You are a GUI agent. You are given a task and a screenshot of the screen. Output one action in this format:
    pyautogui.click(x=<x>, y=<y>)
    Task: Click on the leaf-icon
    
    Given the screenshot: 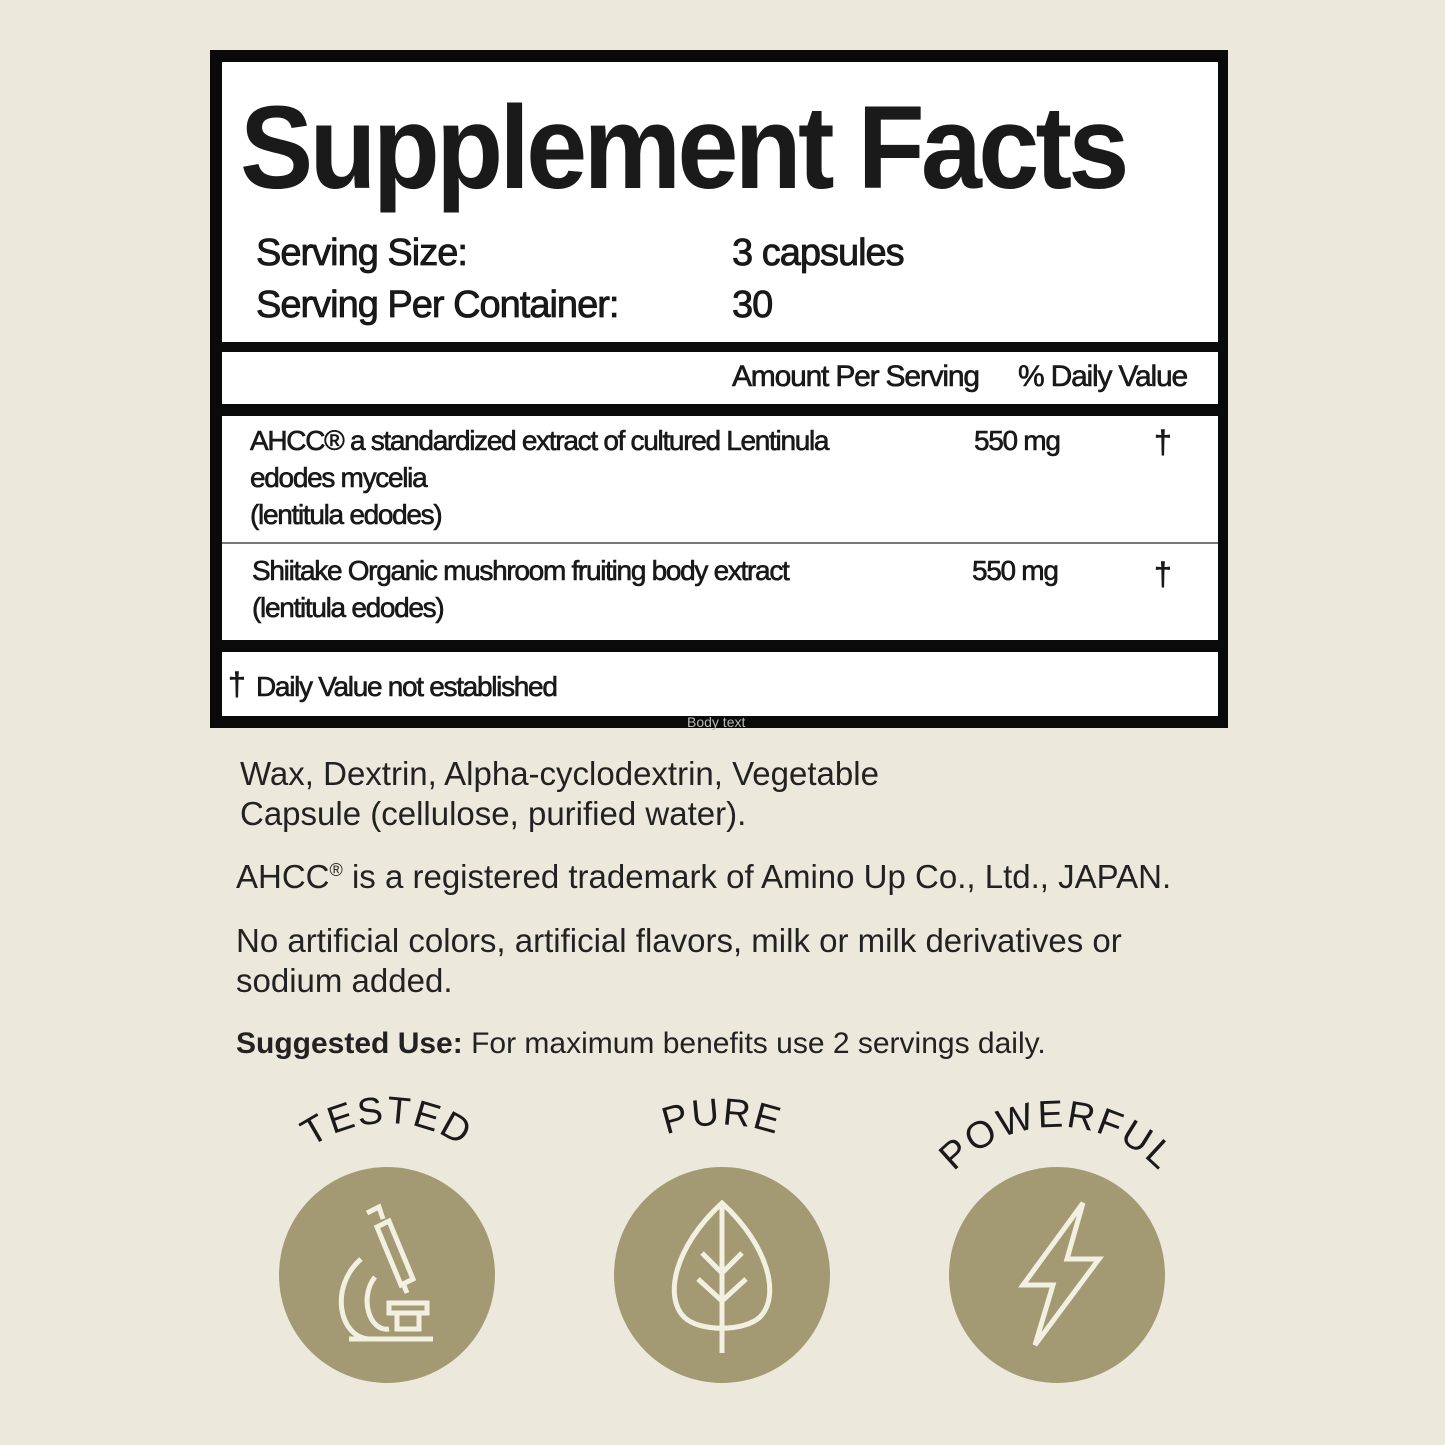 What is the action you would take?
    pyautogui.click(x=722, y=1276)
    